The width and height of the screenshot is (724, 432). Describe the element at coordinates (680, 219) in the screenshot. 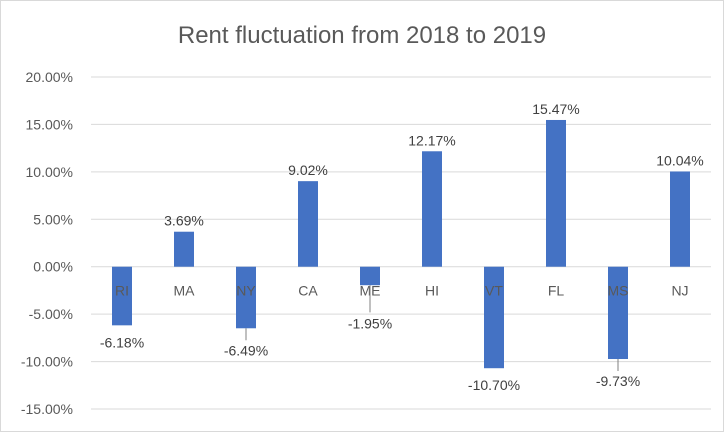

I see `bar-nj` at that location.